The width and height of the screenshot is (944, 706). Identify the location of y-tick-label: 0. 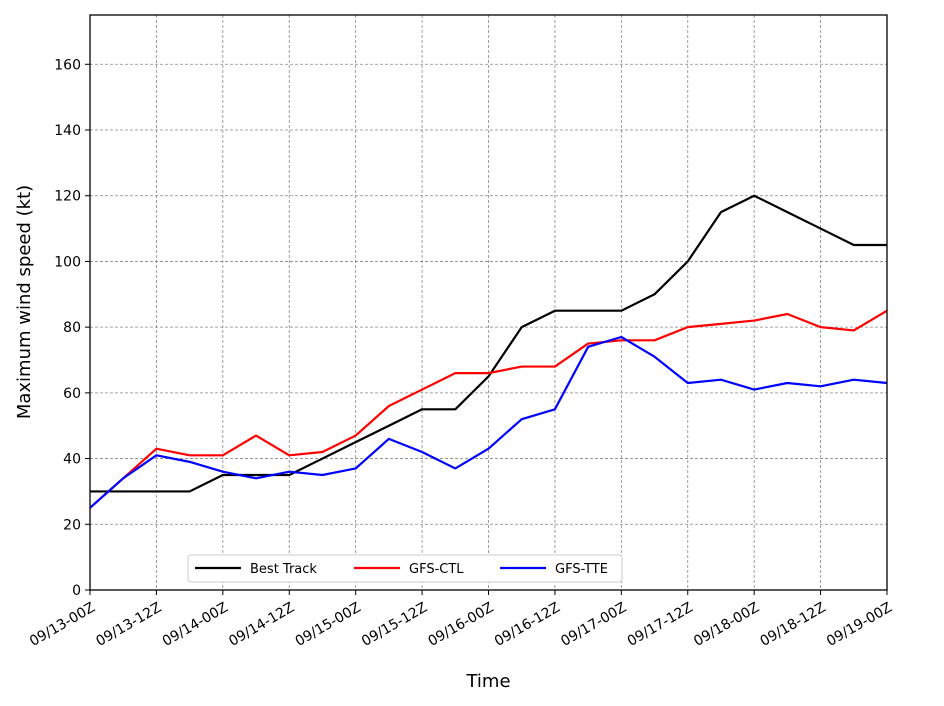
(76, 591).